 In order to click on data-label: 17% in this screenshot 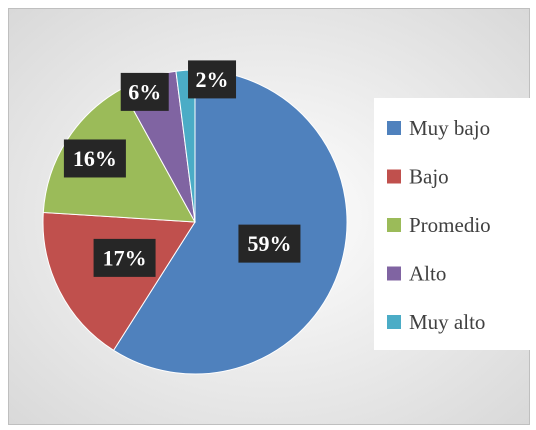, I will do `click(125, 257)`.